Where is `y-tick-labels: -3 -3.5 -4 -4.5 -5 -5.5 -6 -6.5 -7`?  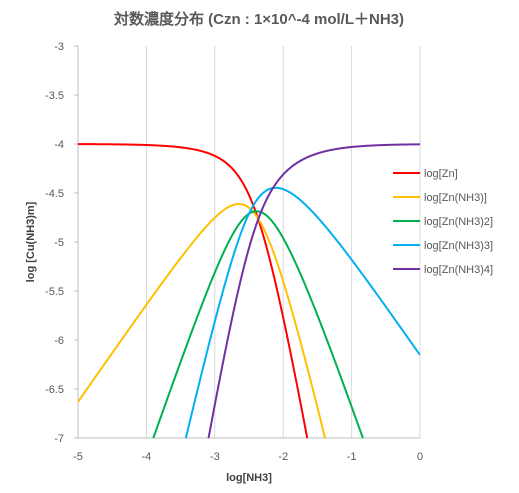 y-tick-labels: -3 -3.5 -4 -4.5 -5 -5.5 -6 -6.5 -7 is located at coordinates (61, 243).